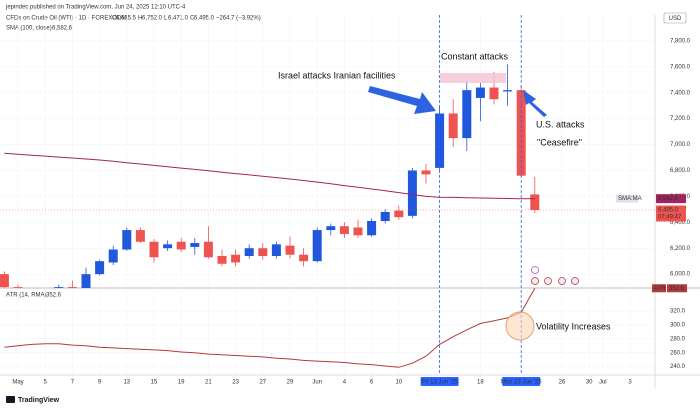  I want to click on highlight-box, so click(473, 78).